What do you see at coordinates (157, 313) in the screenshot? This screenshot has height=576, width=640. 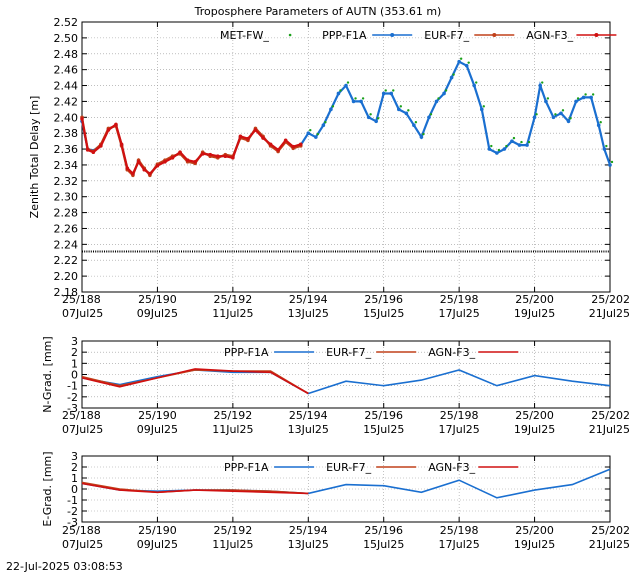 I see `x-tick-label-bottom: 09Jul25` at bounding box center [157, 313].